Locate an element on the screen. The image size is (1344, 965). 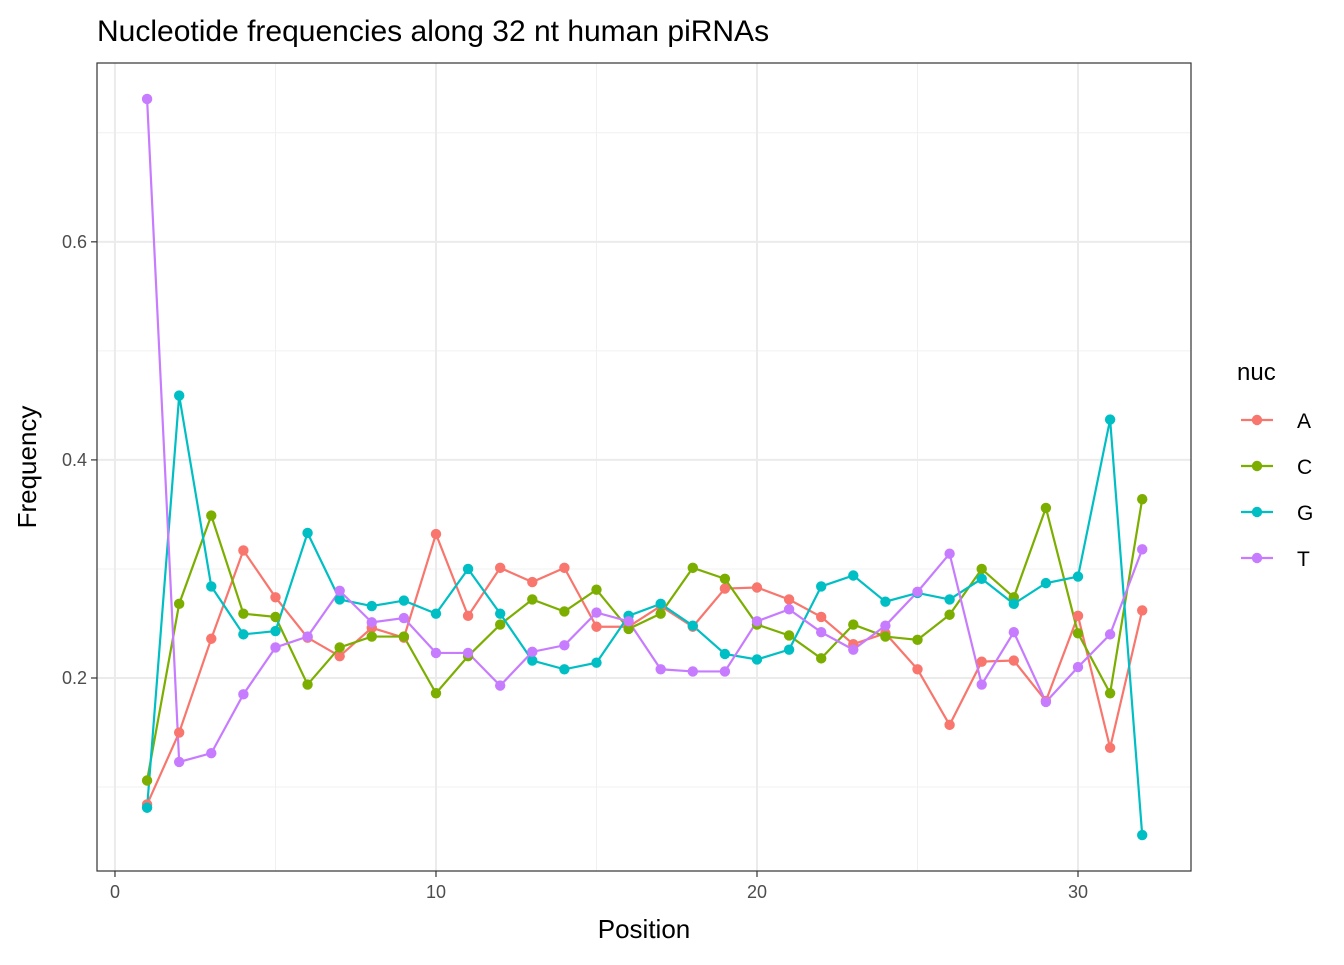
x-tick-label: 10 is located at coordinates (436, 892).